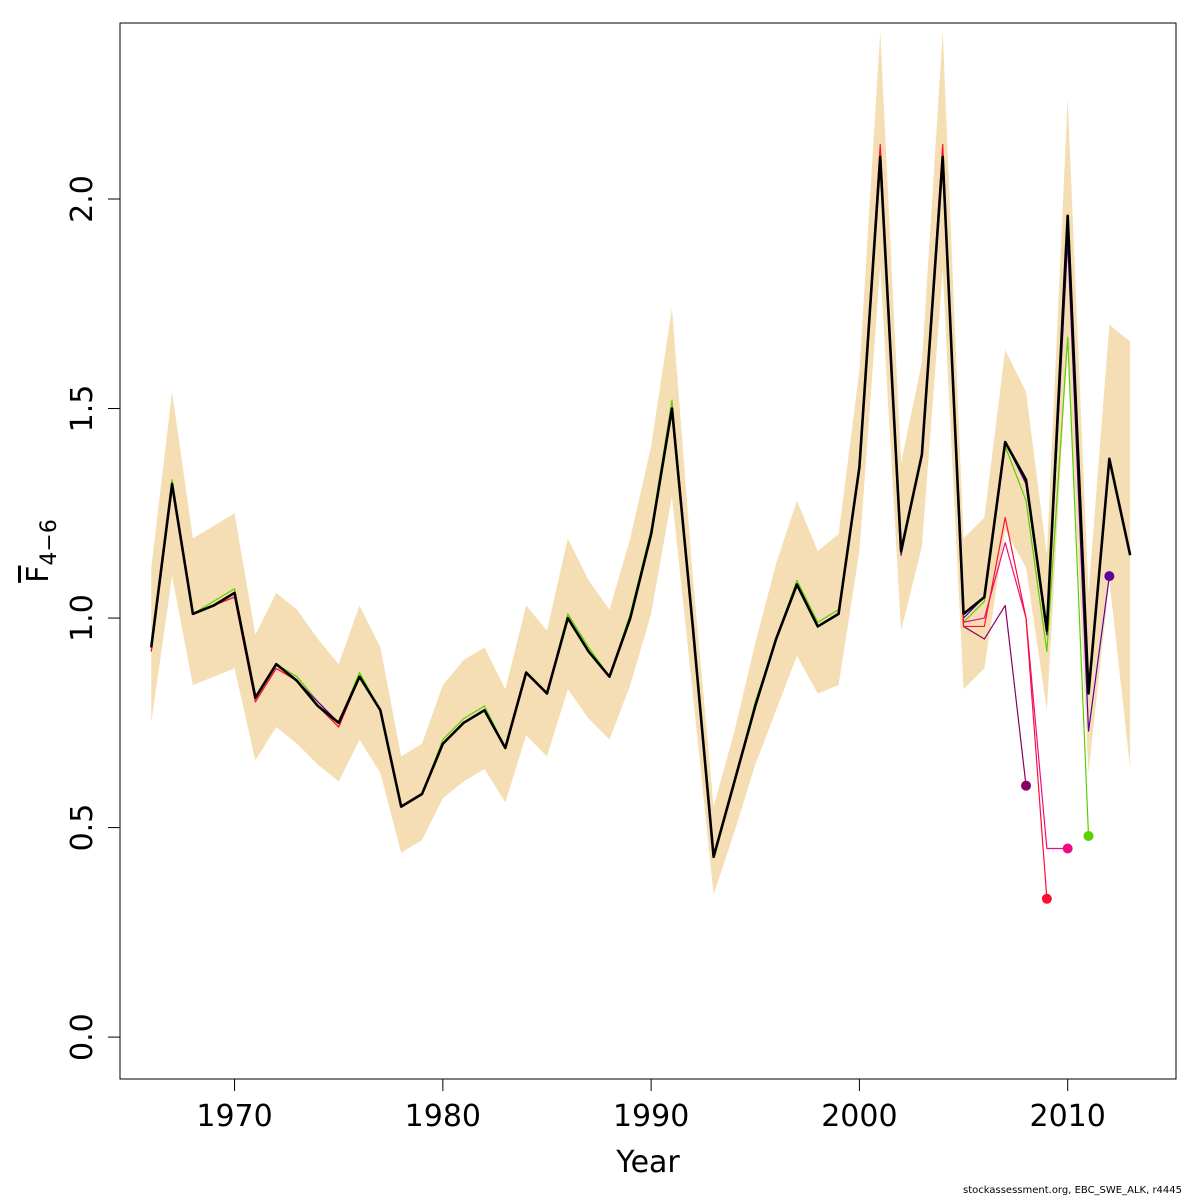 The height and width of the screenshot is (1200, 1200). I want to click on x-tick-label: 1970, so click(234, 1116).